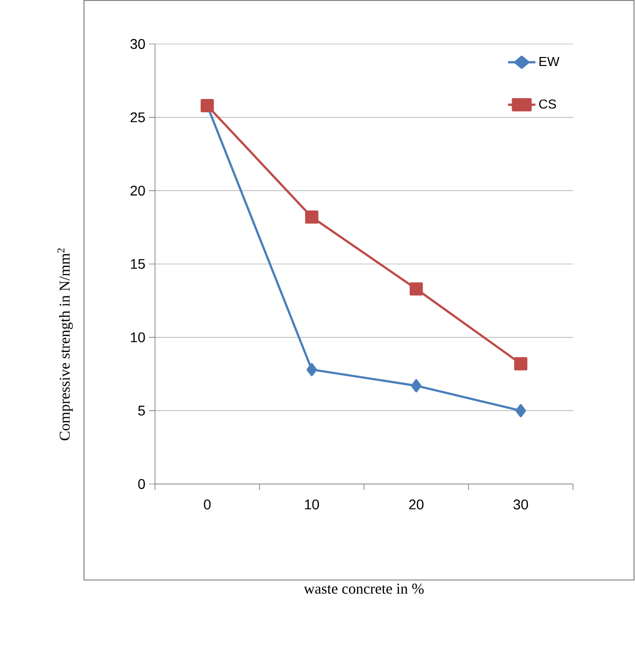 The width and height of the screenshot is (635, 650). What do you see at coordinates (312, 505) in the screenshot?
I see `x-tick-label: 10` at bounding box center [312, 505].